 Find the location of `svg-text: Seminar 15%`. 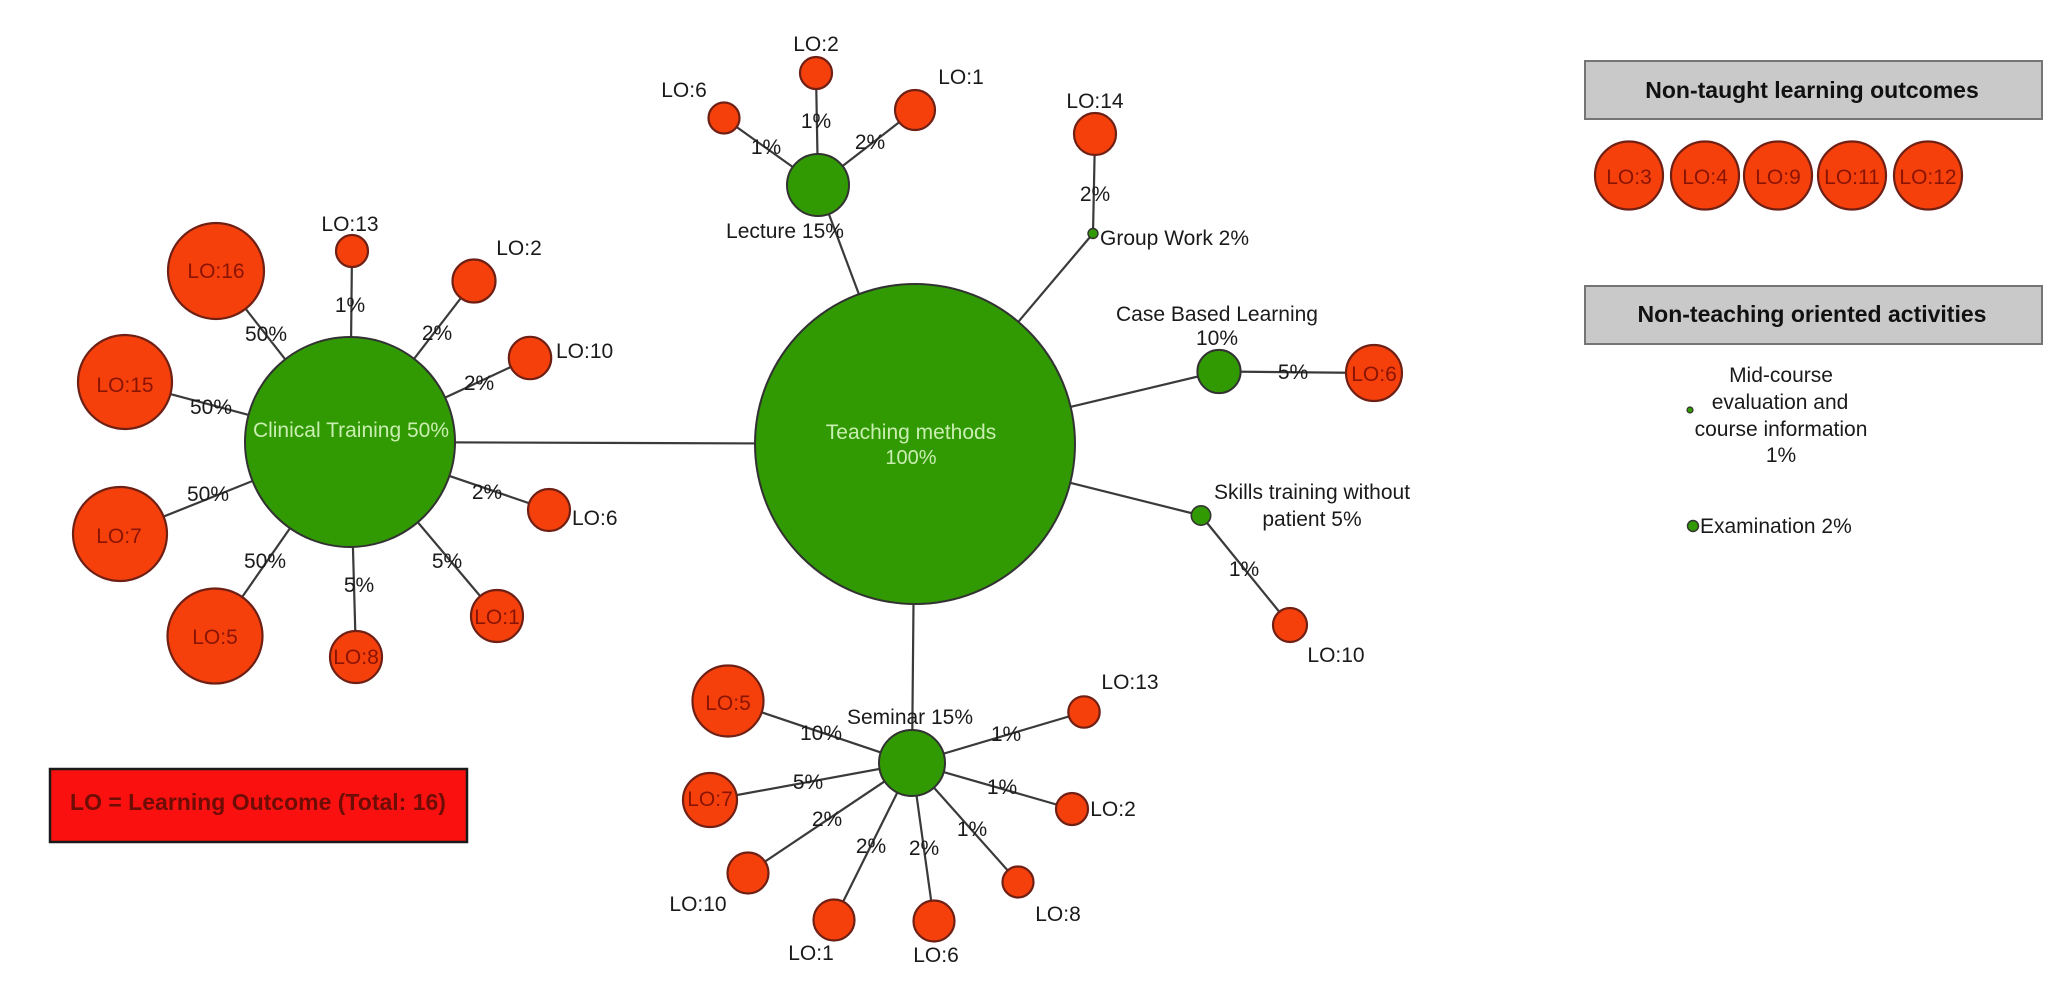

svg-text: Seminar 15% is located at coordinates (910, 717).